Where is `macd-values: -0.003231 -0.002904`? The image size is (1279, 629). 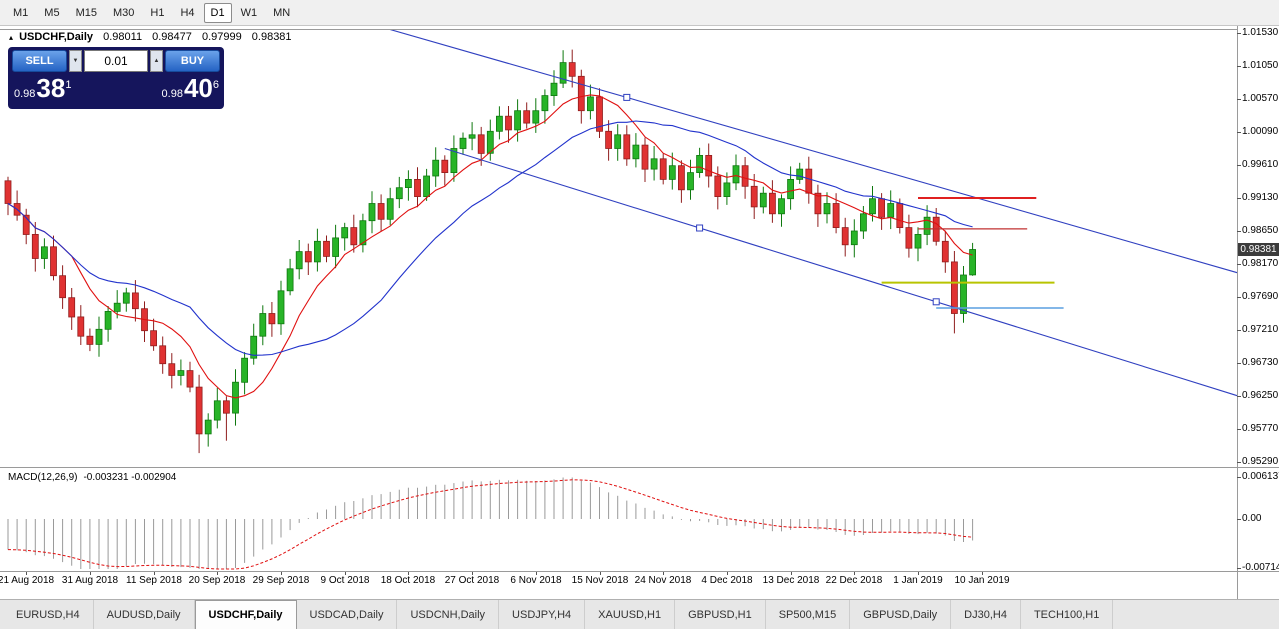
macd-values: -0.003231 -0.002904 is located at coordinates (130, 477).